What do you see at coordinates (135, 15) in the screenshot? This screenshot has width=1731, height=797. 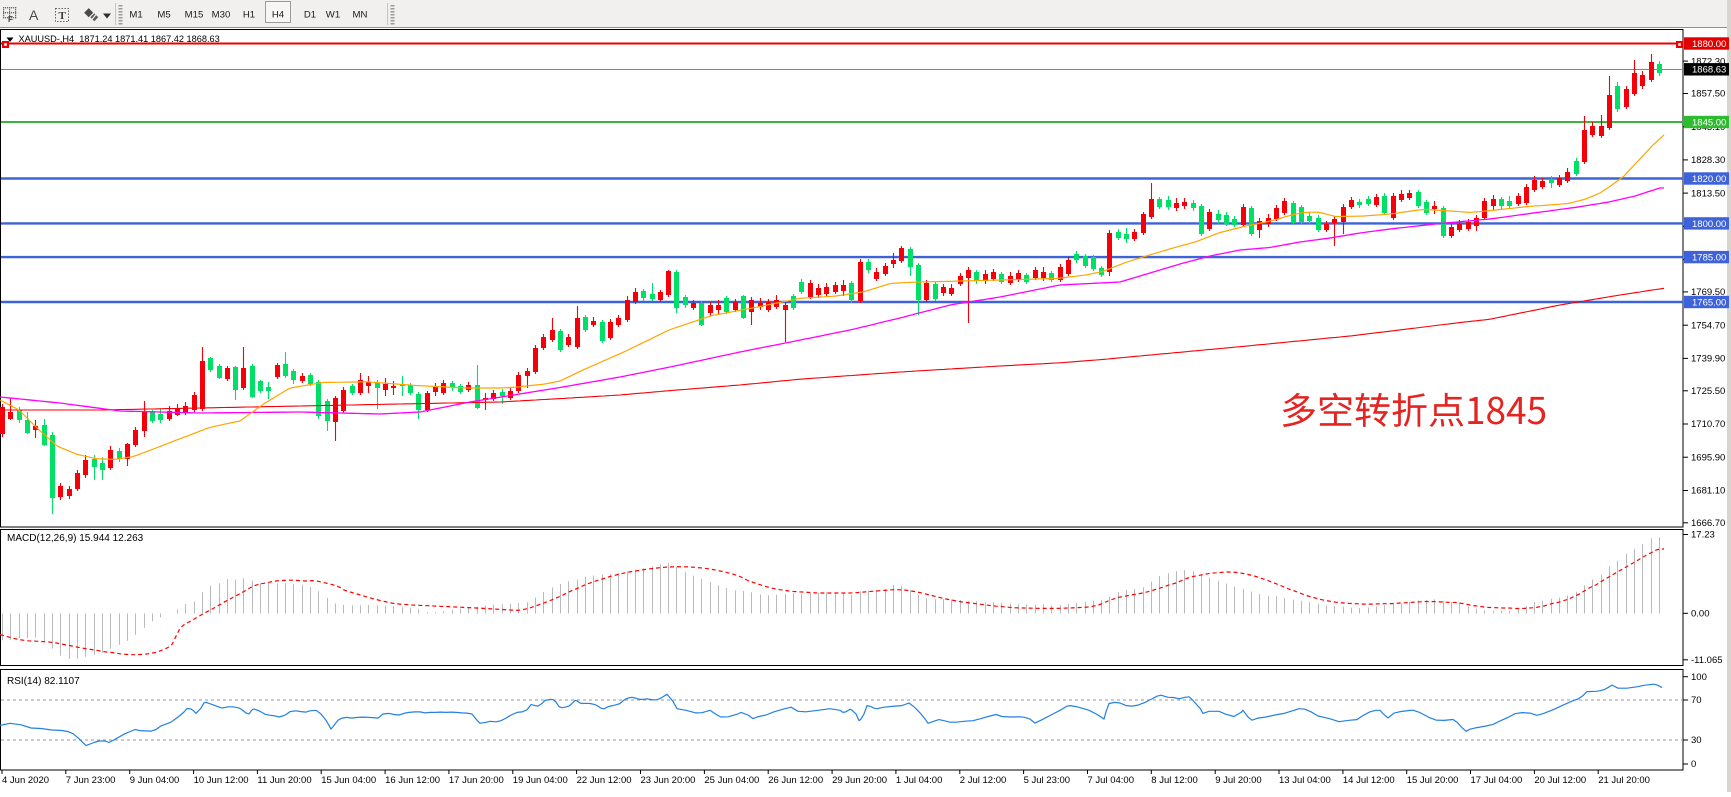 I see `svg-text: M1` at bounding box center [135, 15].